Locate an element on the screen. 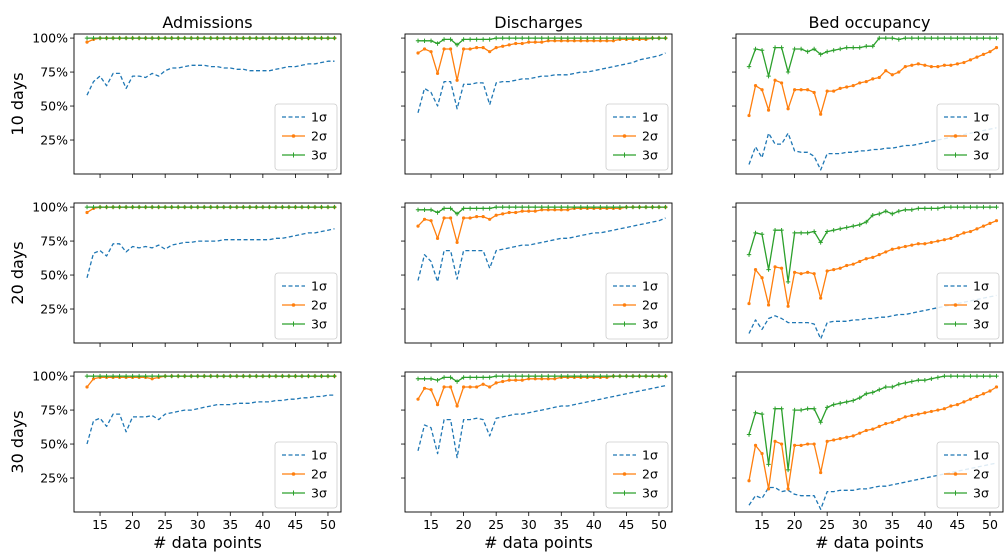  legend-box is located at coordinates (968, 306).